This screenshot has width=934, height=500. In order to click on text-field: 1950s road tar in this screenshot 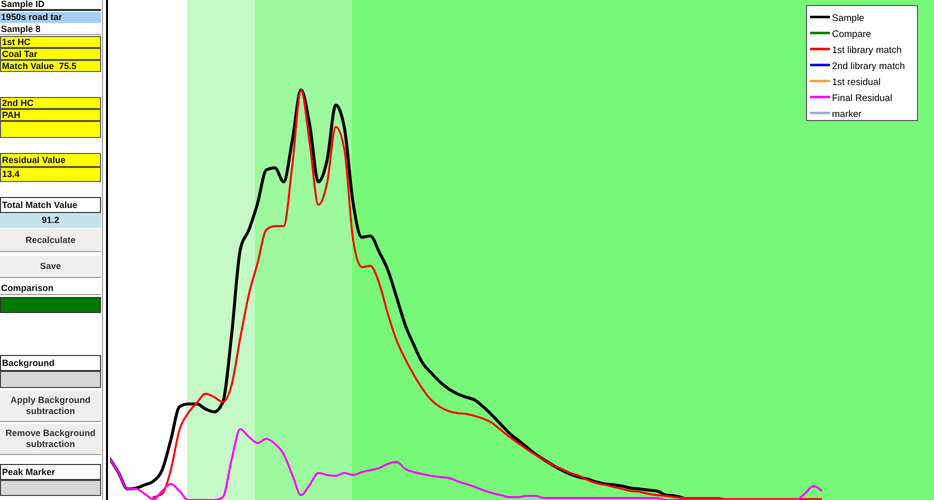, I will do `click(50, 17)`.